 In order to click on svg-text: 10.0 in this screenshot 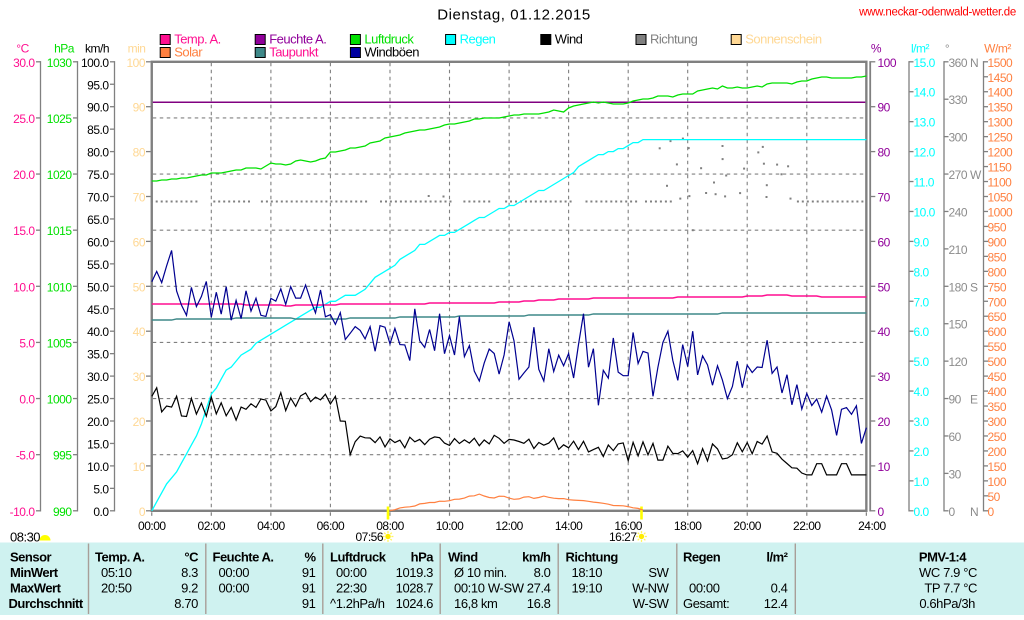, I will do `click(925, 212)`.